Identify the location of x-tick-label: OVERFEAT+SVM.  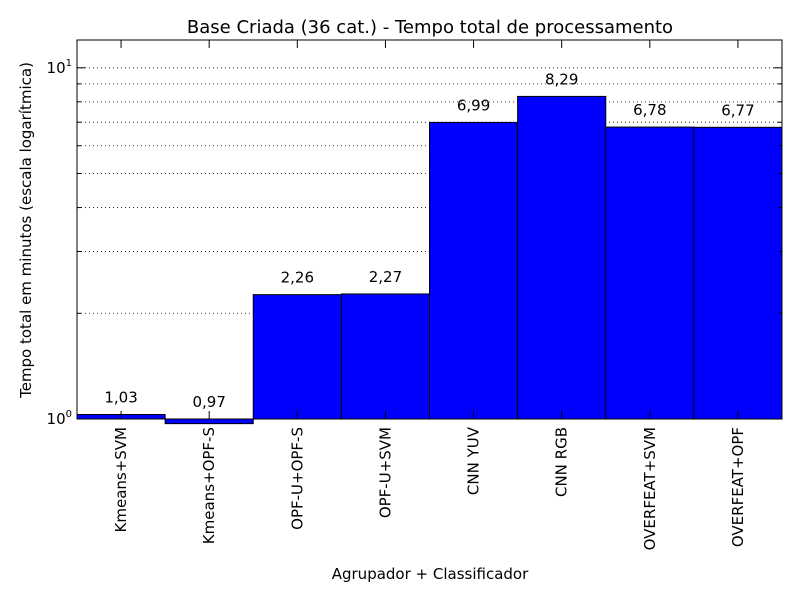
(650, 488).